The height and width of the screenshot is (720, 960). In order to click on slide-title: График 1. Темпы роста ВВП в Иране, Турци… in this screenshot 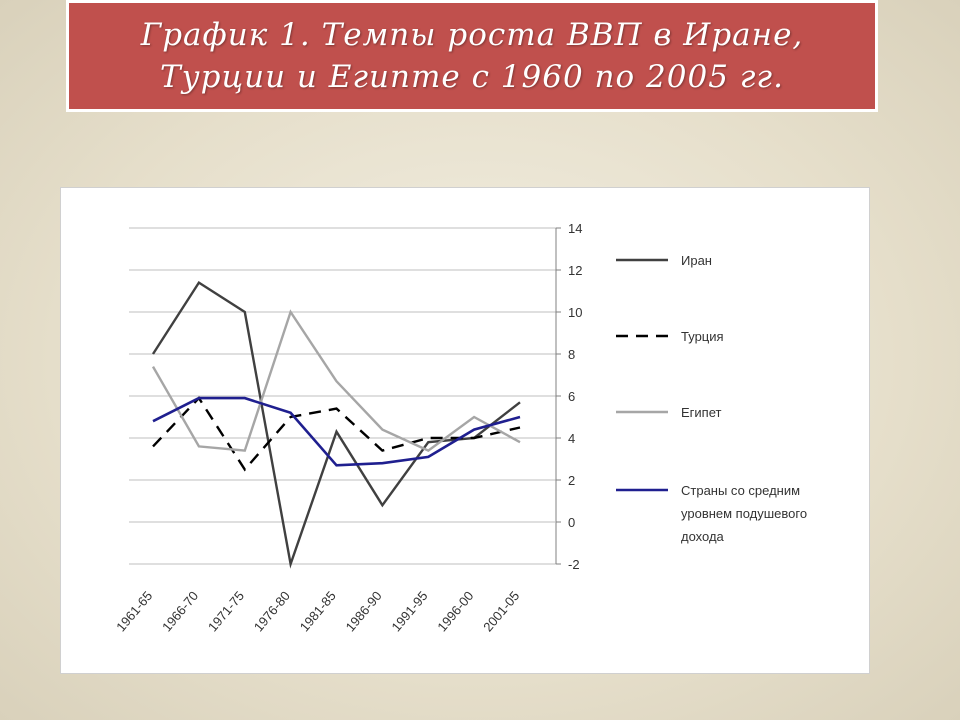, I will do `click(472, 56)`.